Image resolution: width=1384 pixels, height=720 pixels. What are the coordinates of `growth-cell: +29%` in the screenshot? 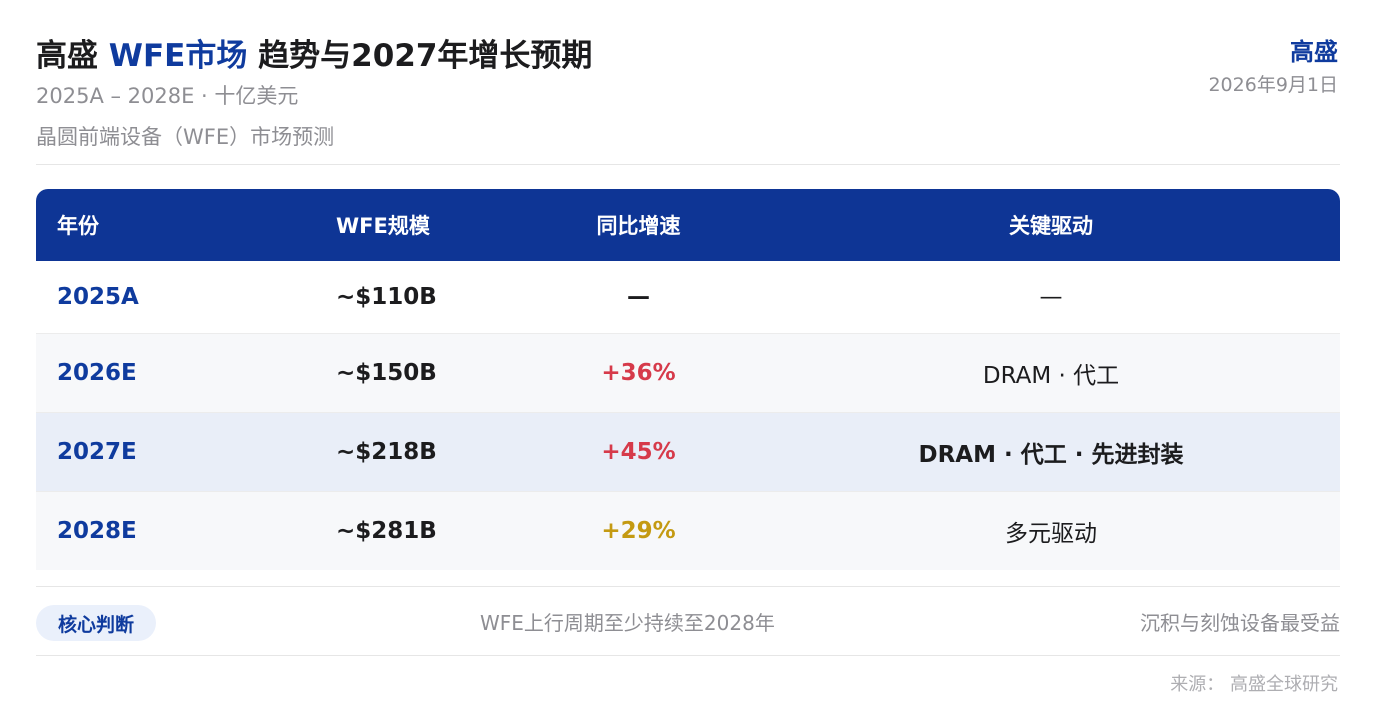 It's located at (638, 531).